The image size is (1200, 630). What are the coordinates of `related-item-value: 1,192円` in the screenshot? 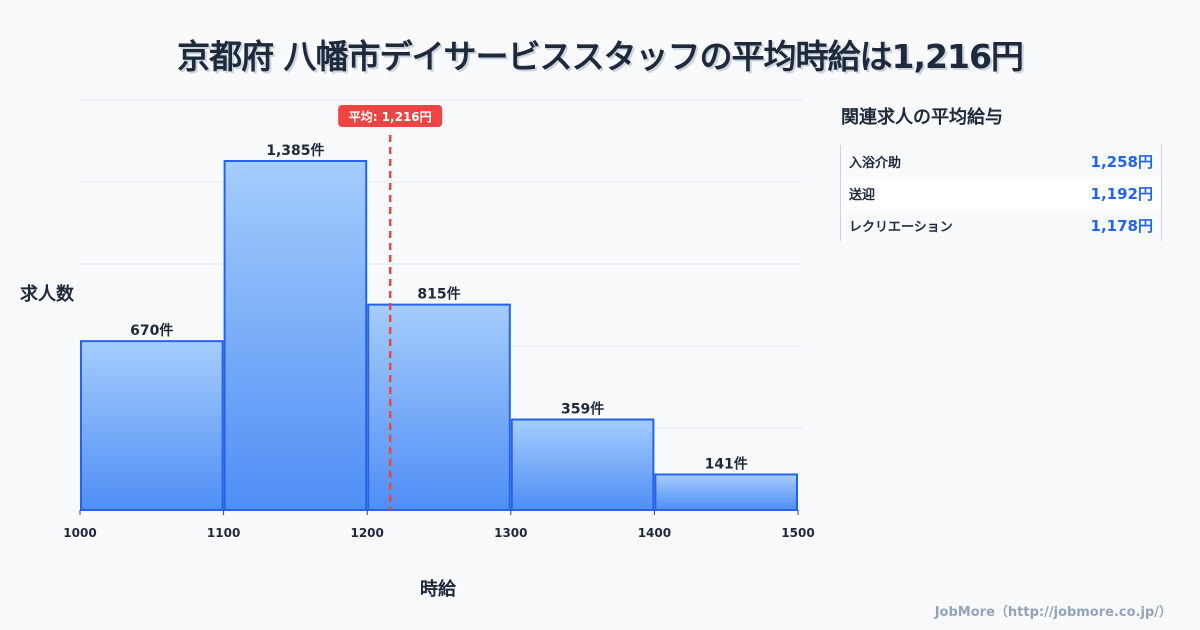 It's located at (1121, 193).